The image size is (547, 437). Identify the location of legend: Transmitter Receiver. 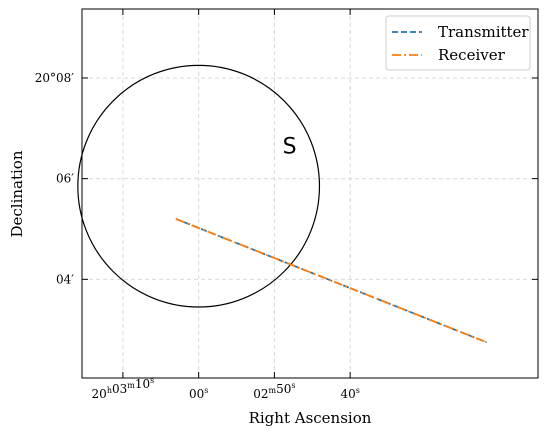
(458, 43).